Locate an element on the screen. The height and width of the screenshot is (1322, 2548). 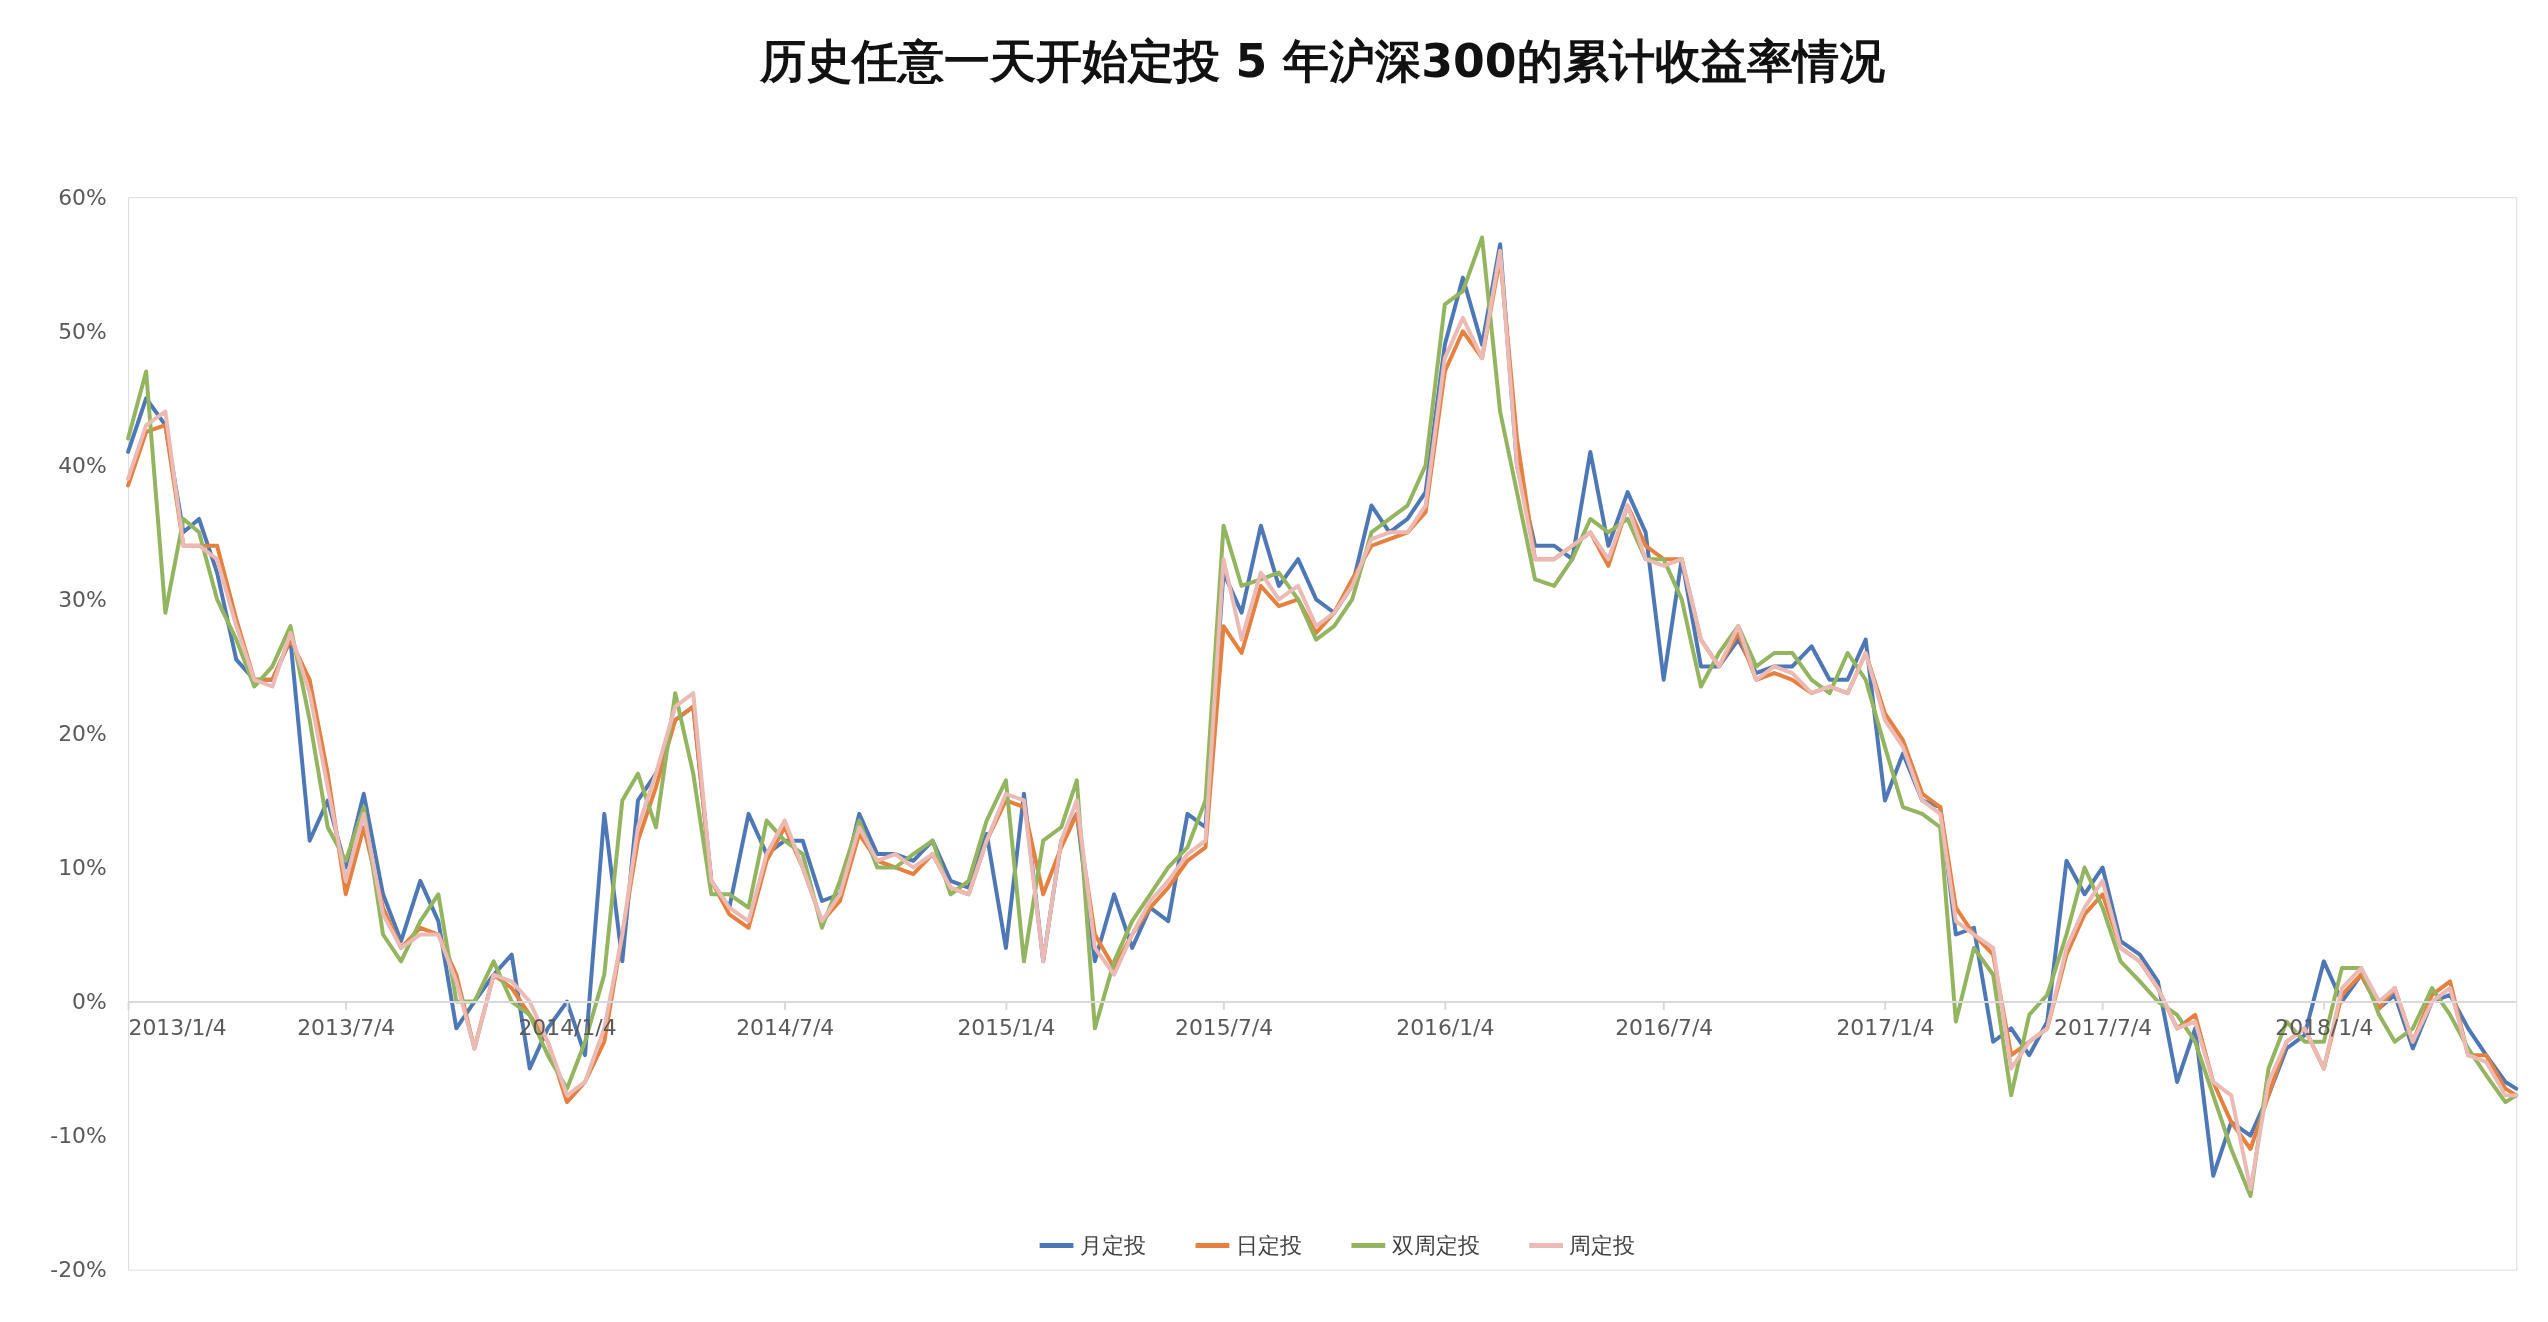
x-tick-label: 2017/1/4 is located at coordinates (1885, 1027).